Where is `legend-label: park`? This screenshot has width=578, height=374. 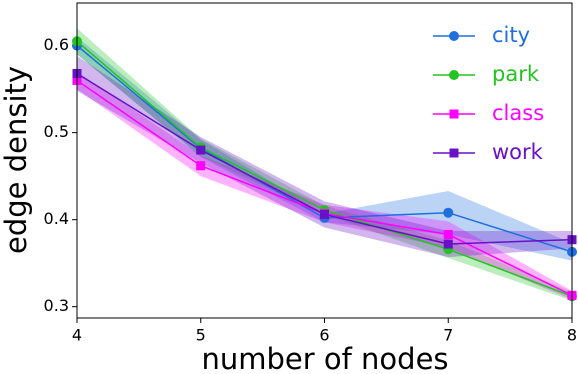 legend-label: park is located at coordinates (516, 74).